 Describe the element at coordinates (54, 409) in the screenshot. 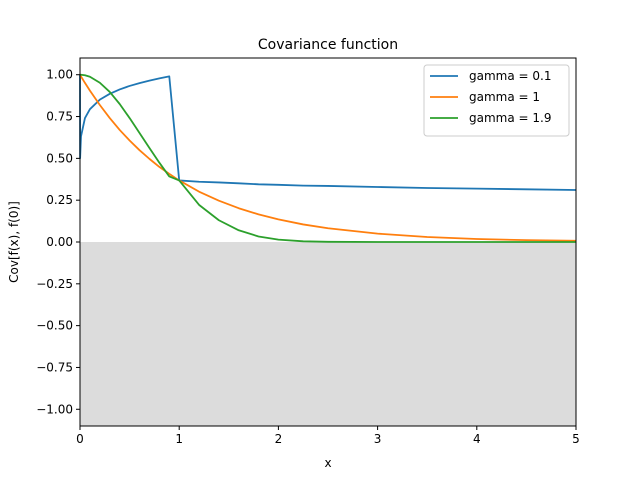

I see `y-tick-label: −1.00` at that location.